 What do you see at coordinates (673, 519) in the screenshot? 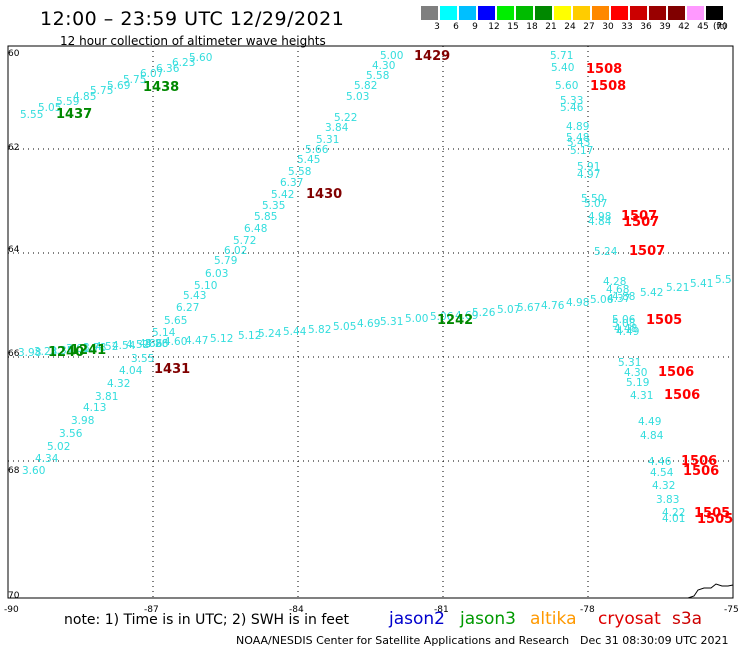
I see `swh-value: 4.01` at bounding box center [673, 519].